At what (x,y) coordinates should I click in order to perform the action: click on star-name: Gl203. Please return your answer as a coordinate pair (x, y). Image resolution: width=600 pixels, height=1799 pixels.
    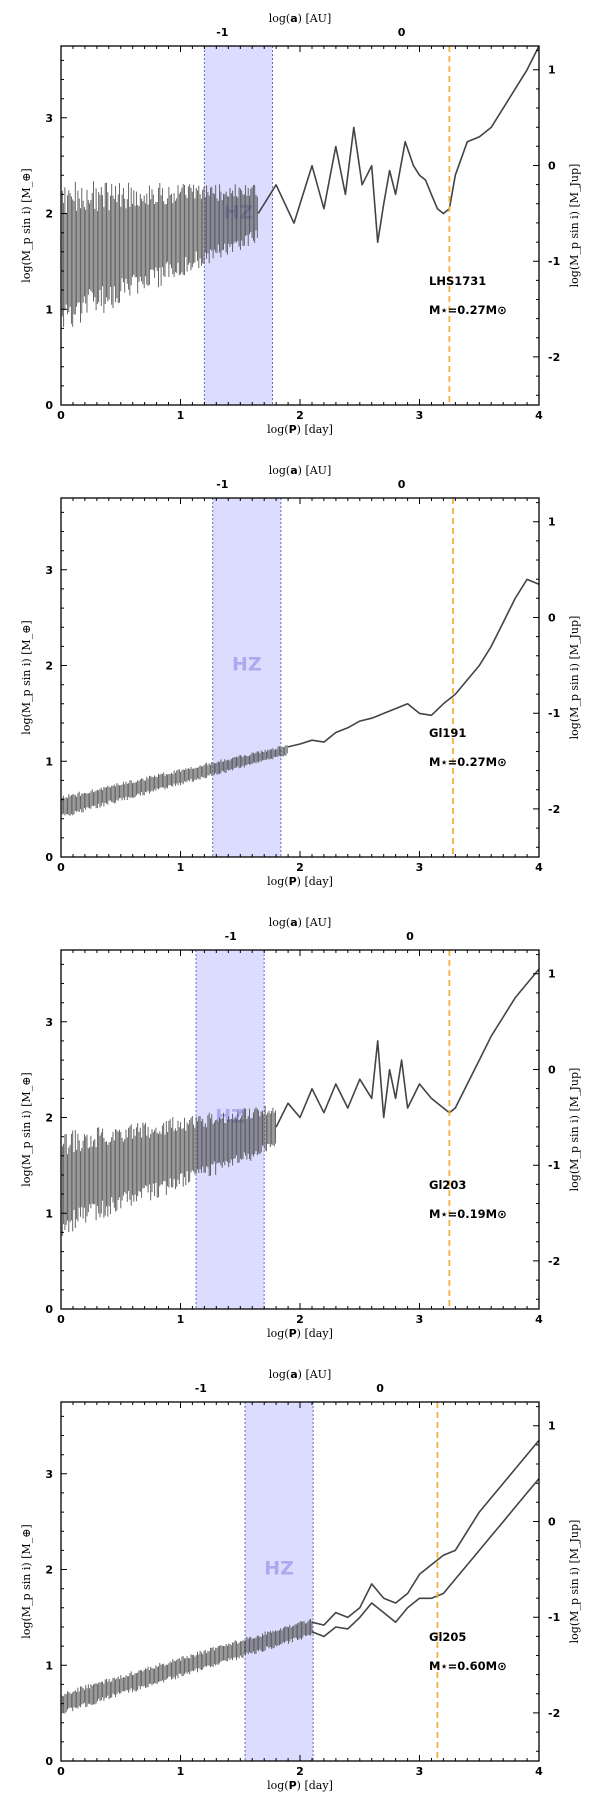
    Looking at the image, I should click on (447, 1185).